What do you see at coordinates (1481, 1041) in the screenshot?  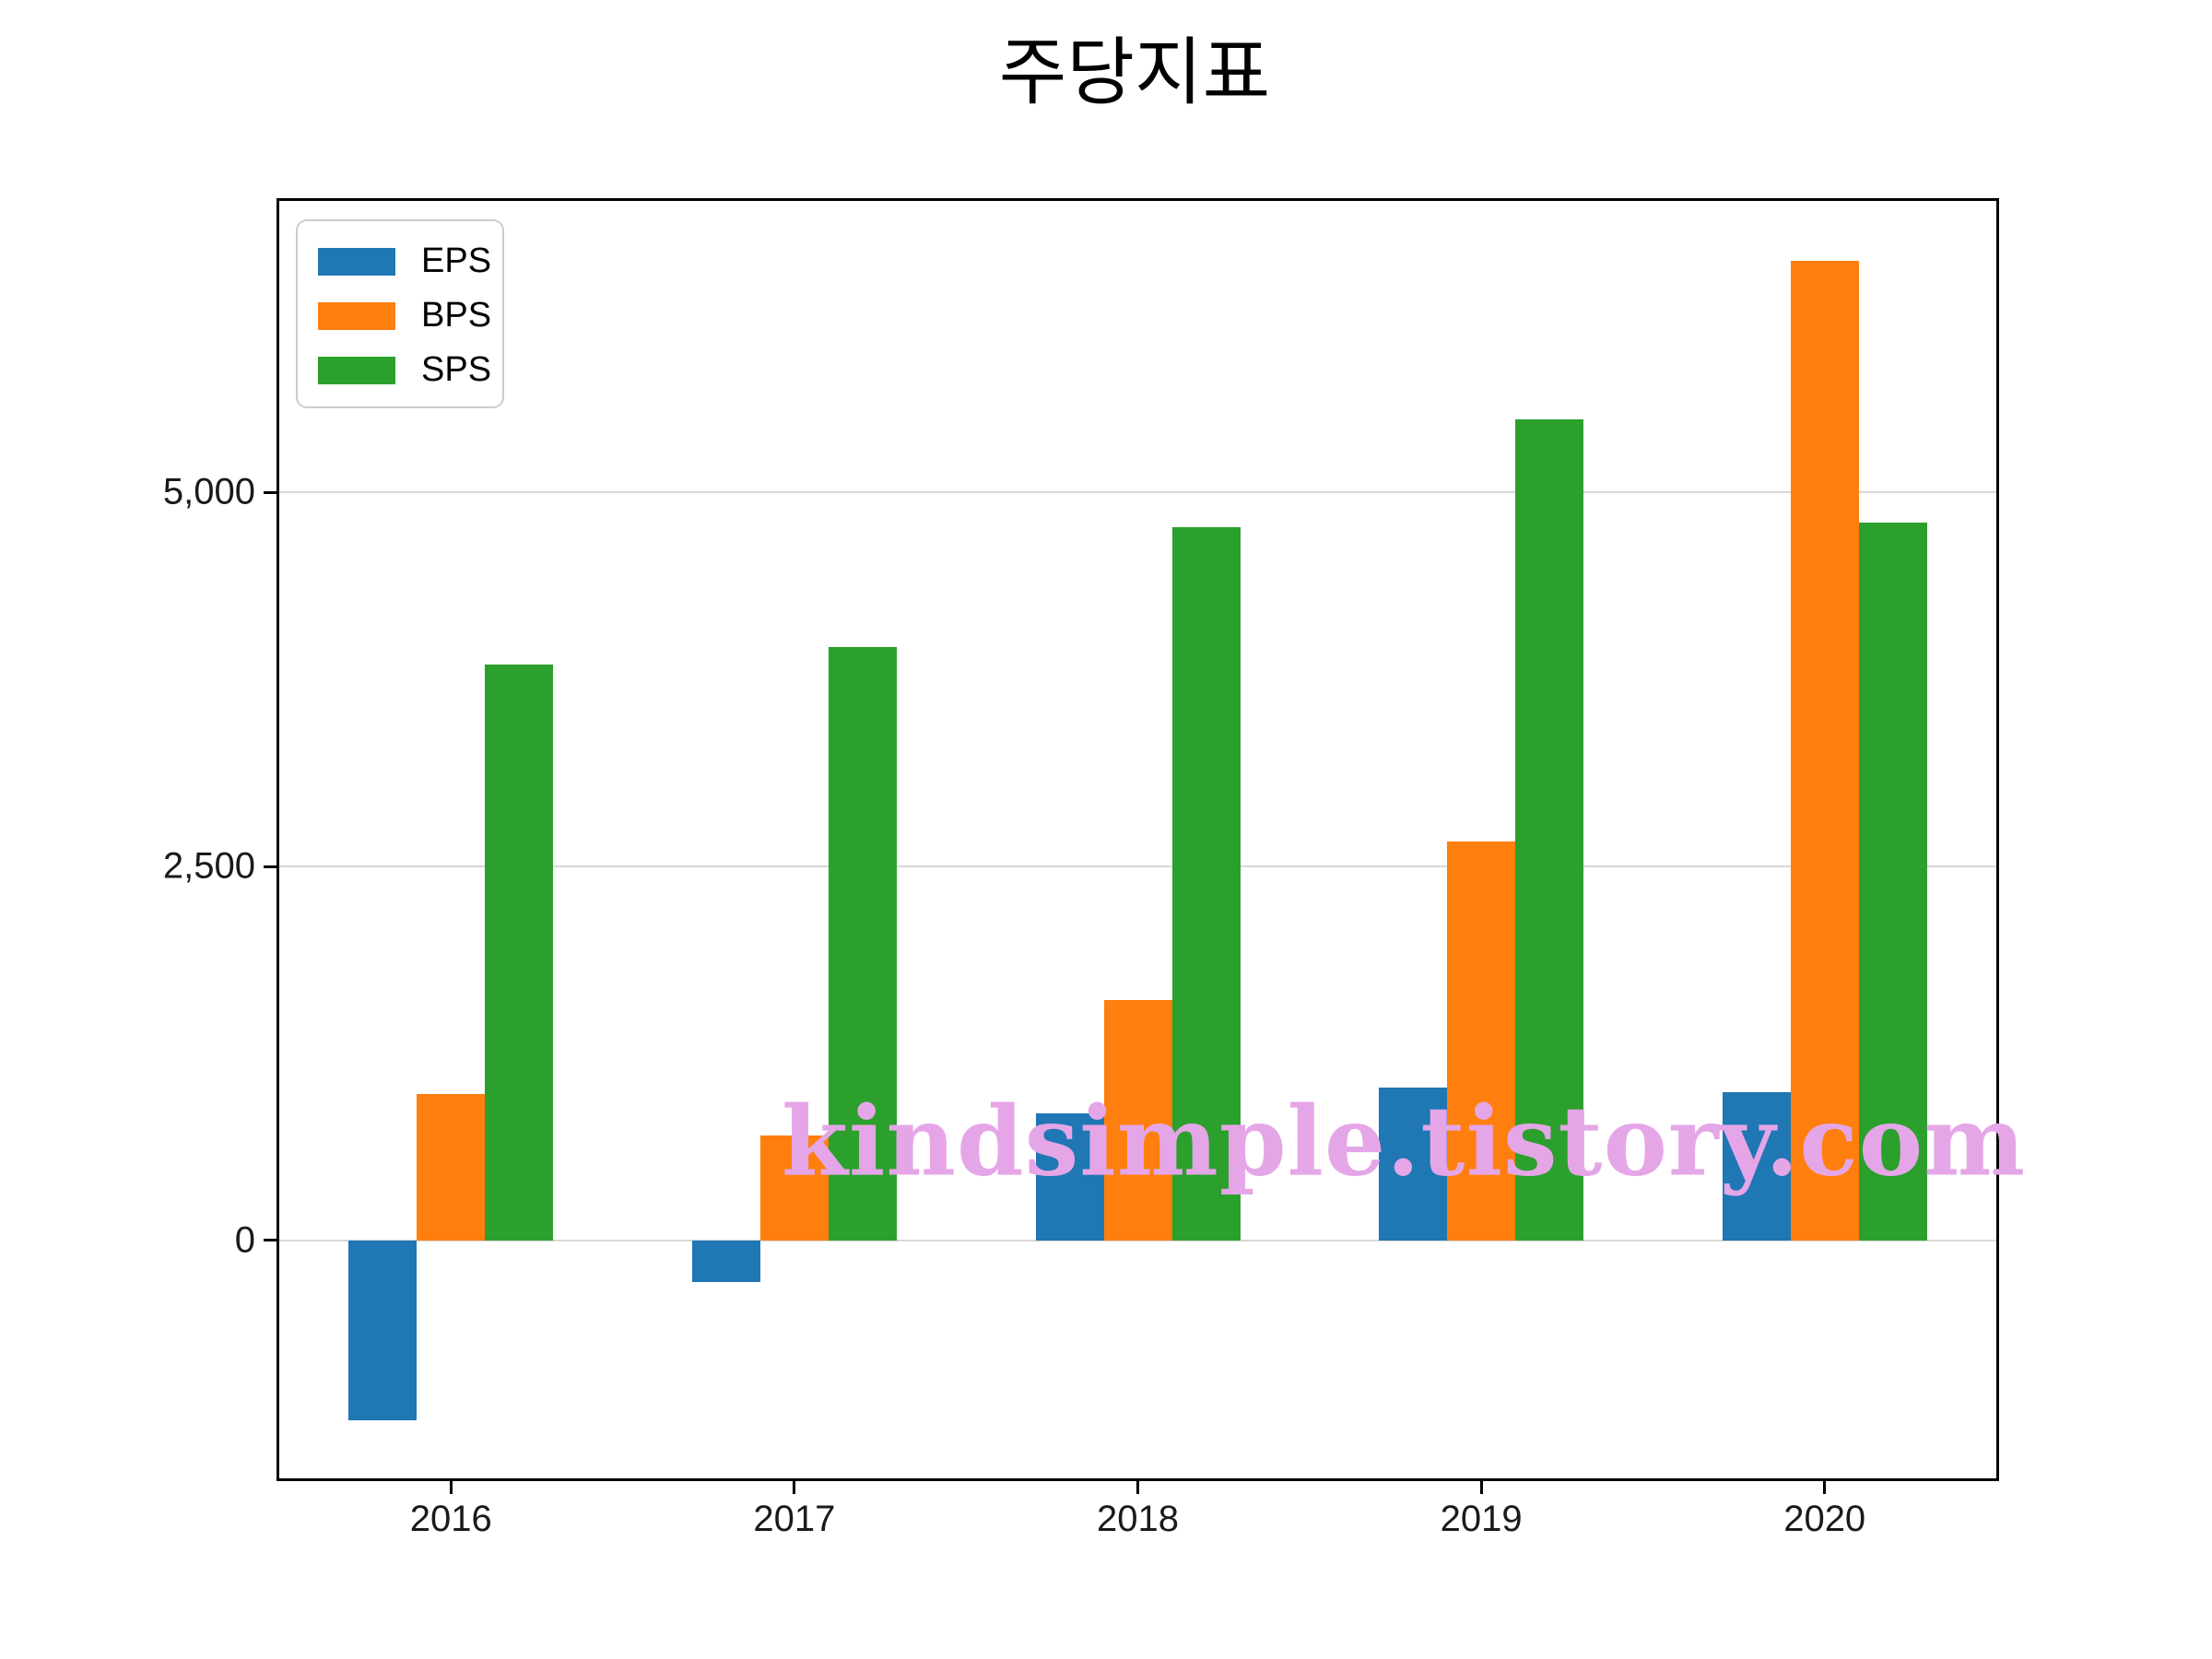 I see `bar-BPS-2019` at bounding box center [1481, 1041].